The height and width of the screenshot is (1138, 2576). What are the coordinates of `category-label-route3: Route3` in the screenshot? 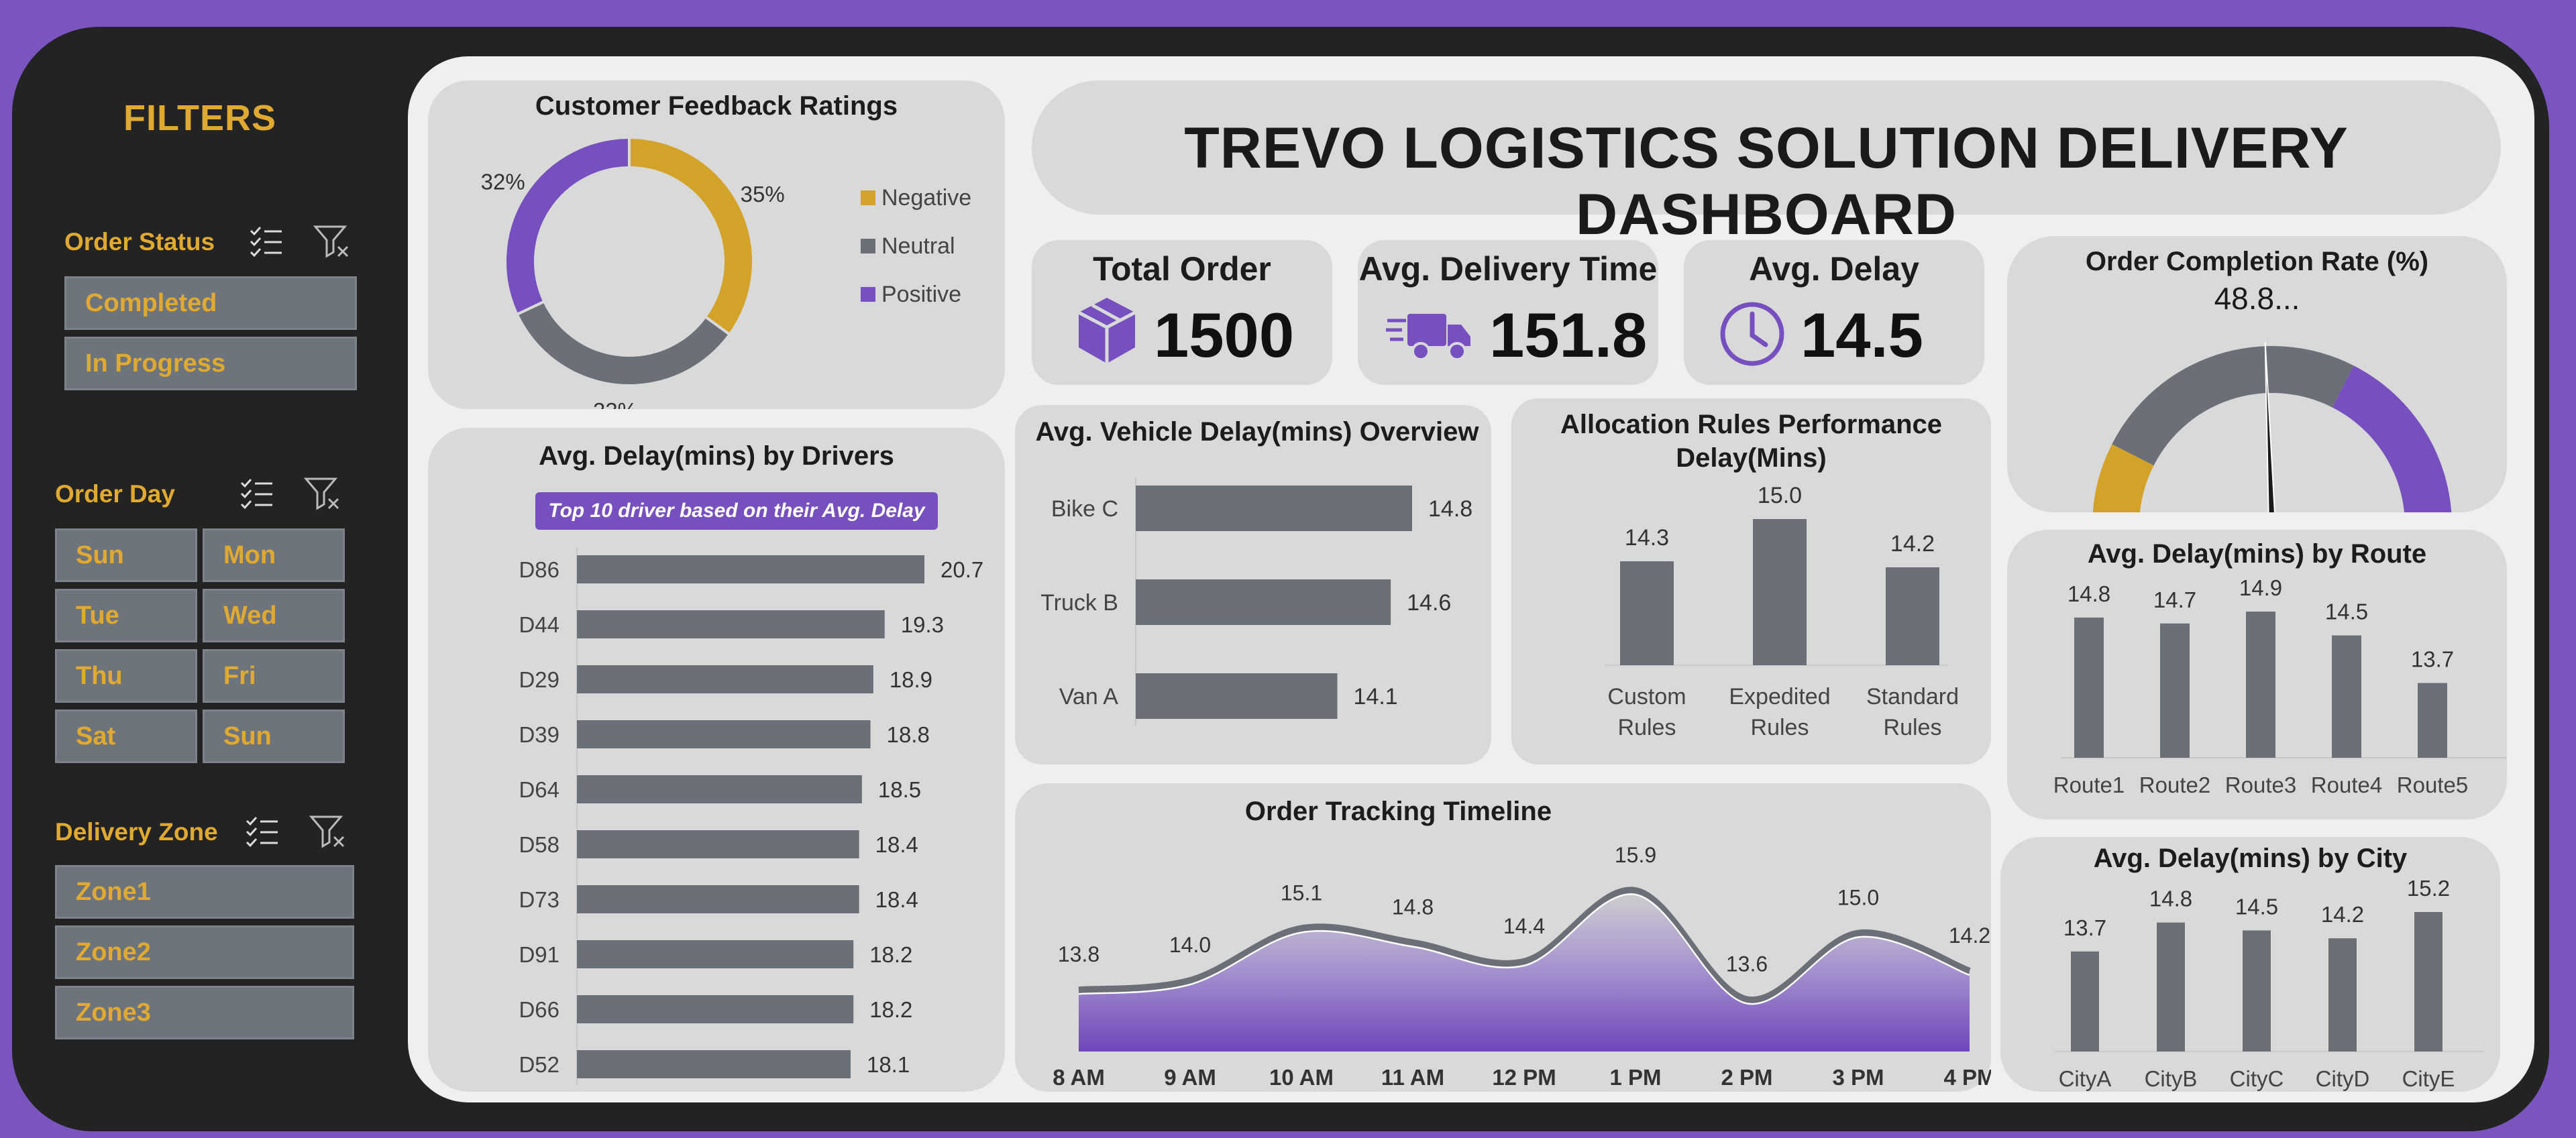 It's located at (2260, 785).